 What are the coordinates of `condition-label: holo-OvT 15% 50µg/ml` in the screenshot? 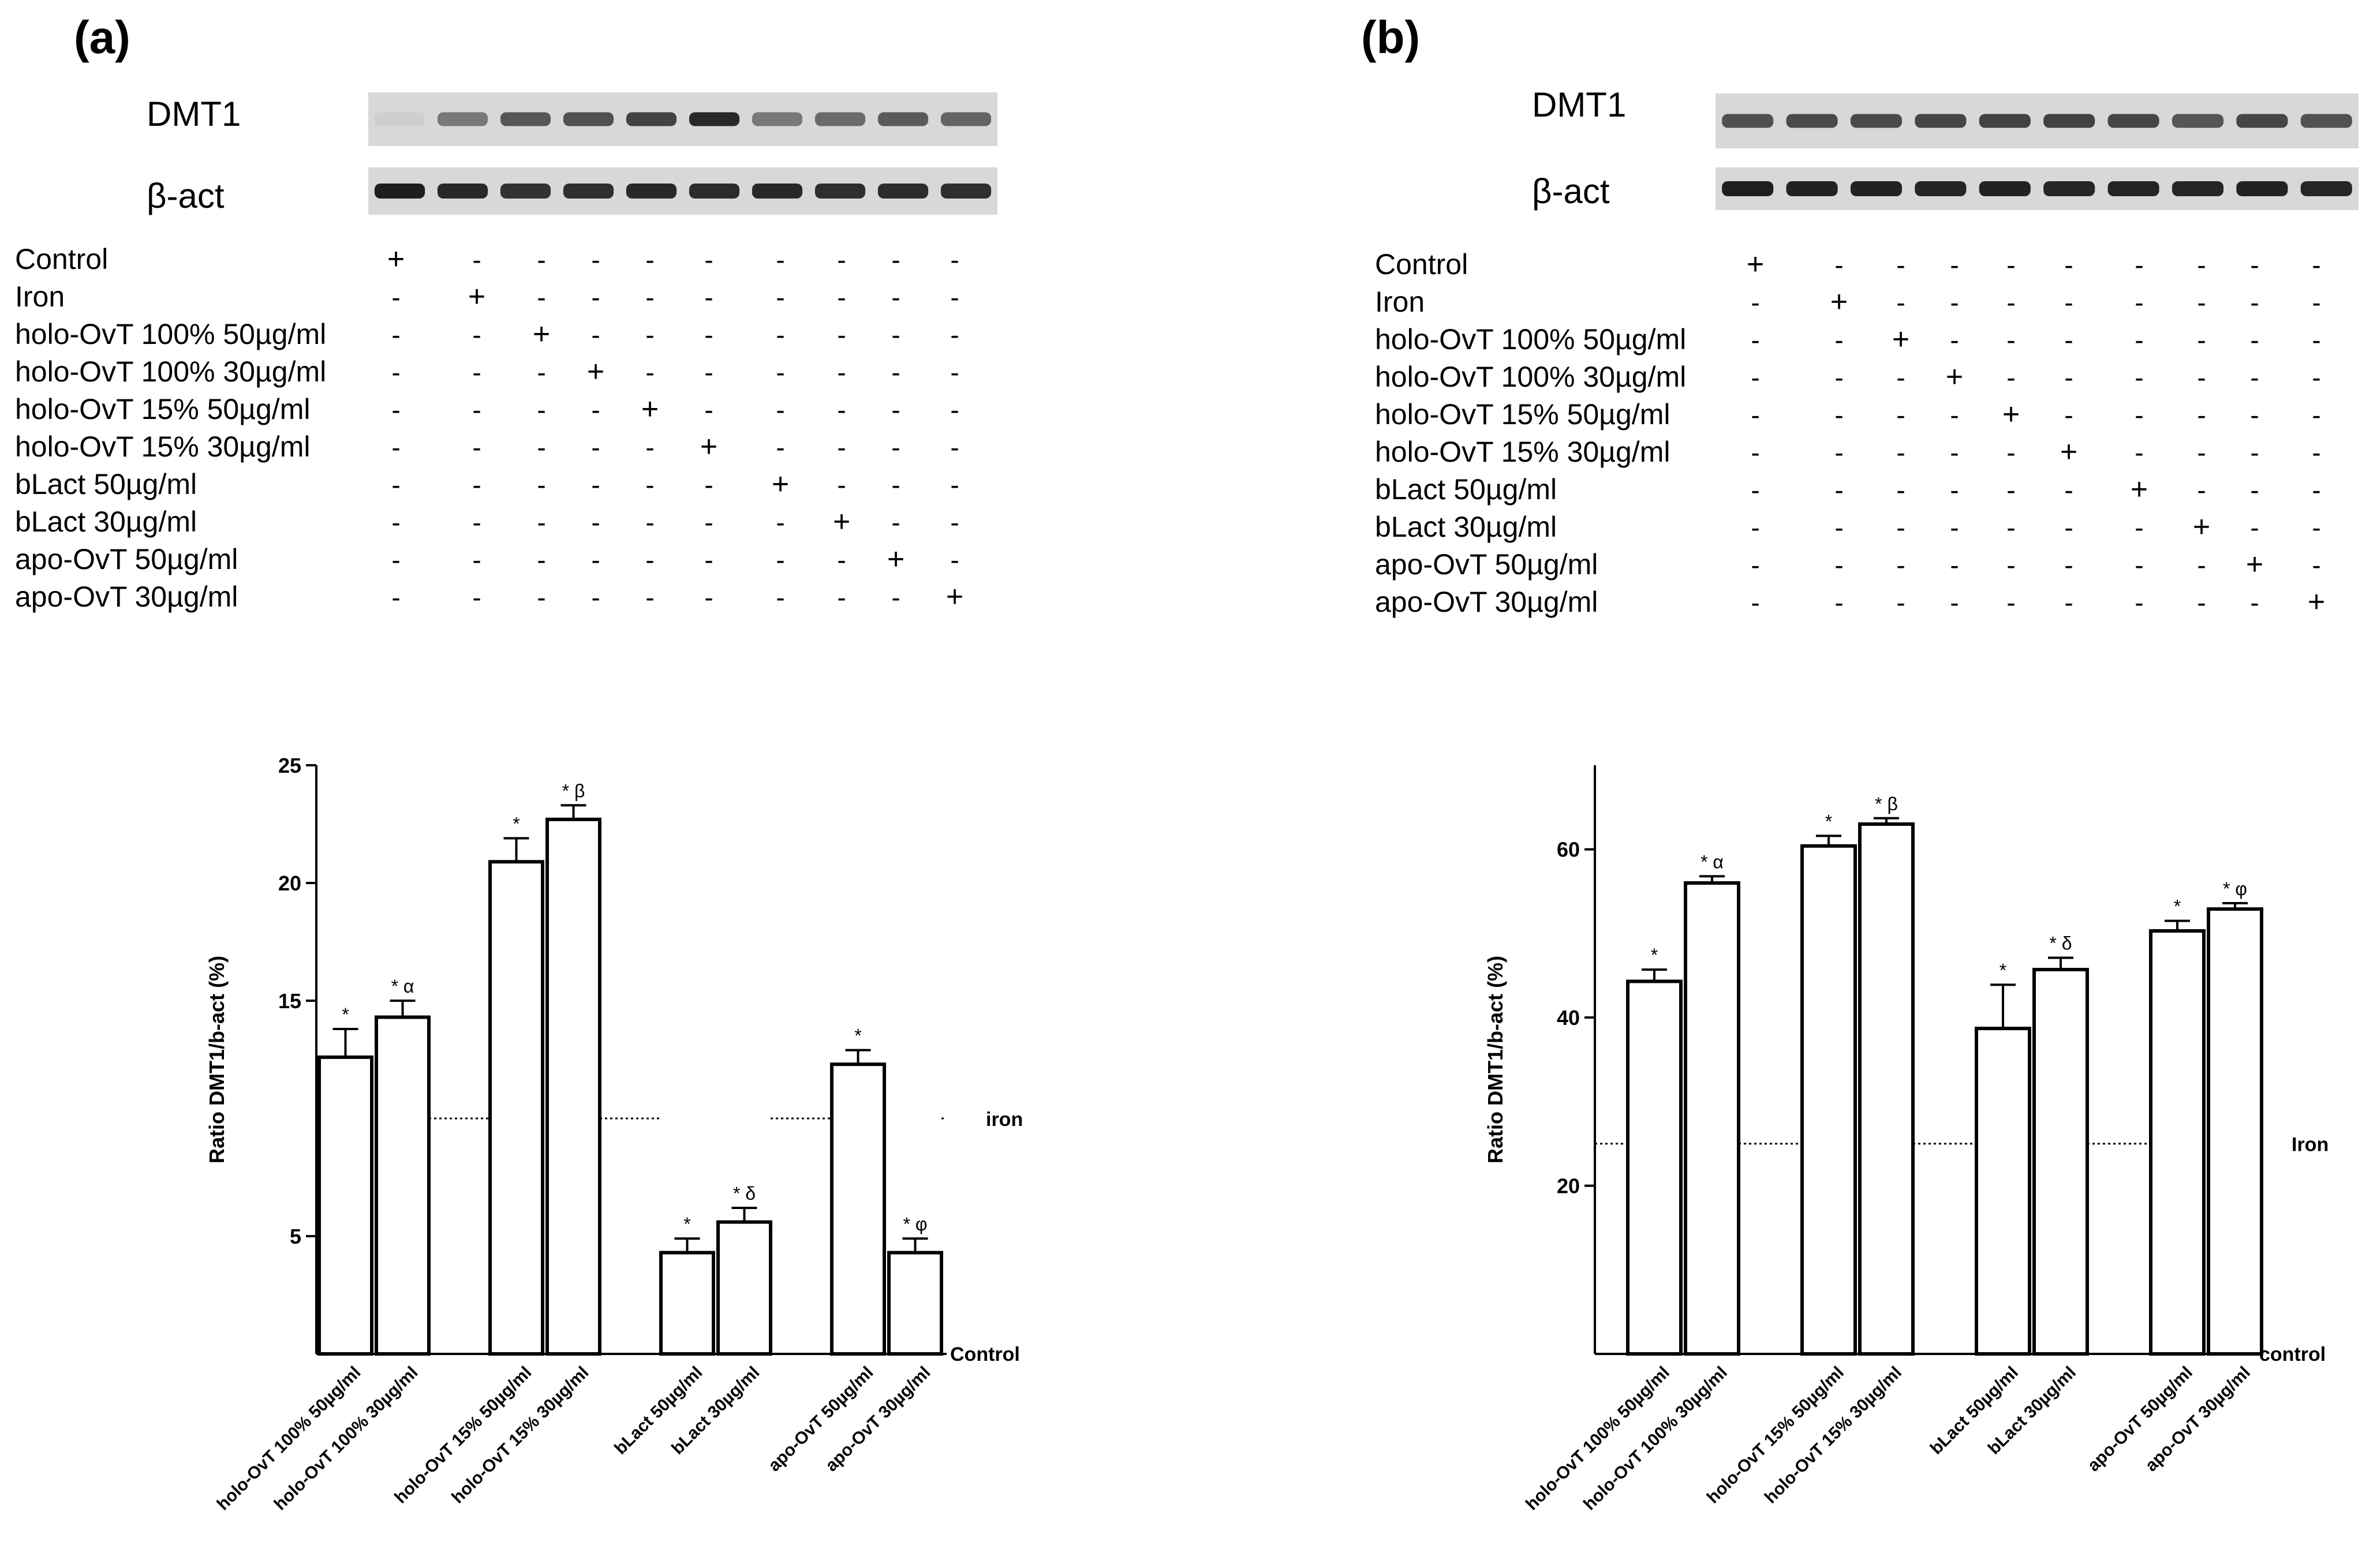 It's located at (1522, 414).